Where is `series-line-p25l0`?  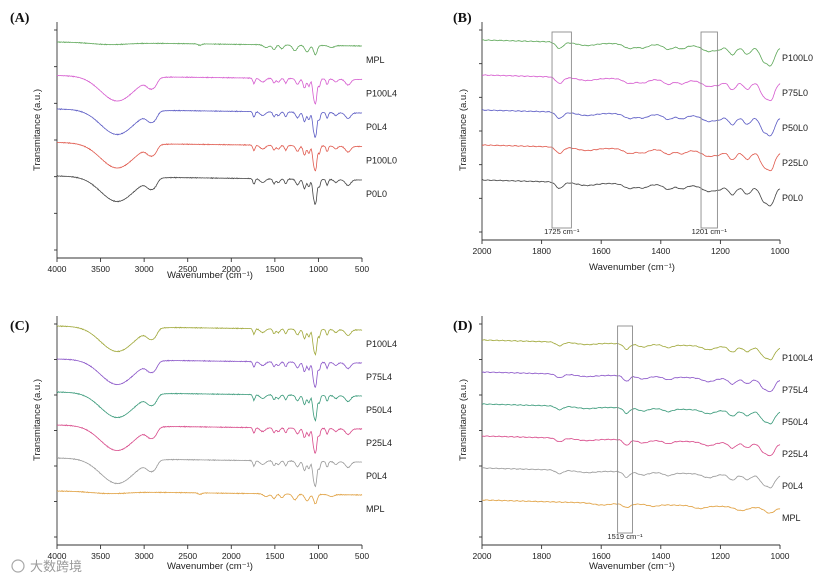 series-line-p25l0 is located at coordinates (631, 158).